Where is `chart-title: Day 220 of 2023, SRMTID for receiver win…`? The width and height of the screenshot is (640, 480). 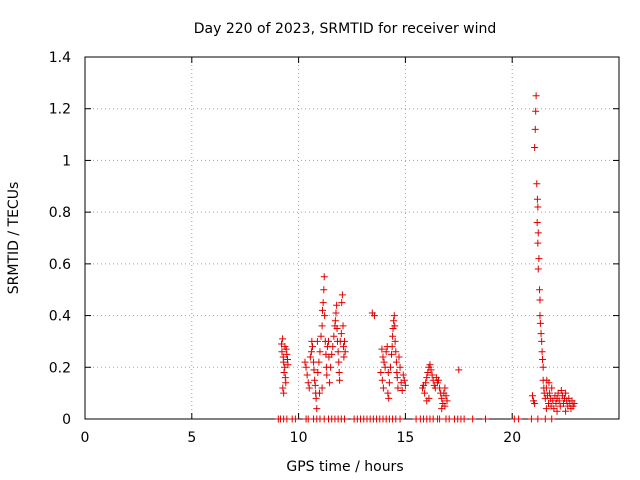 chart-title: Day 220 of 2023, SRMTID for receiver win… is located at coordinates (345, 29).